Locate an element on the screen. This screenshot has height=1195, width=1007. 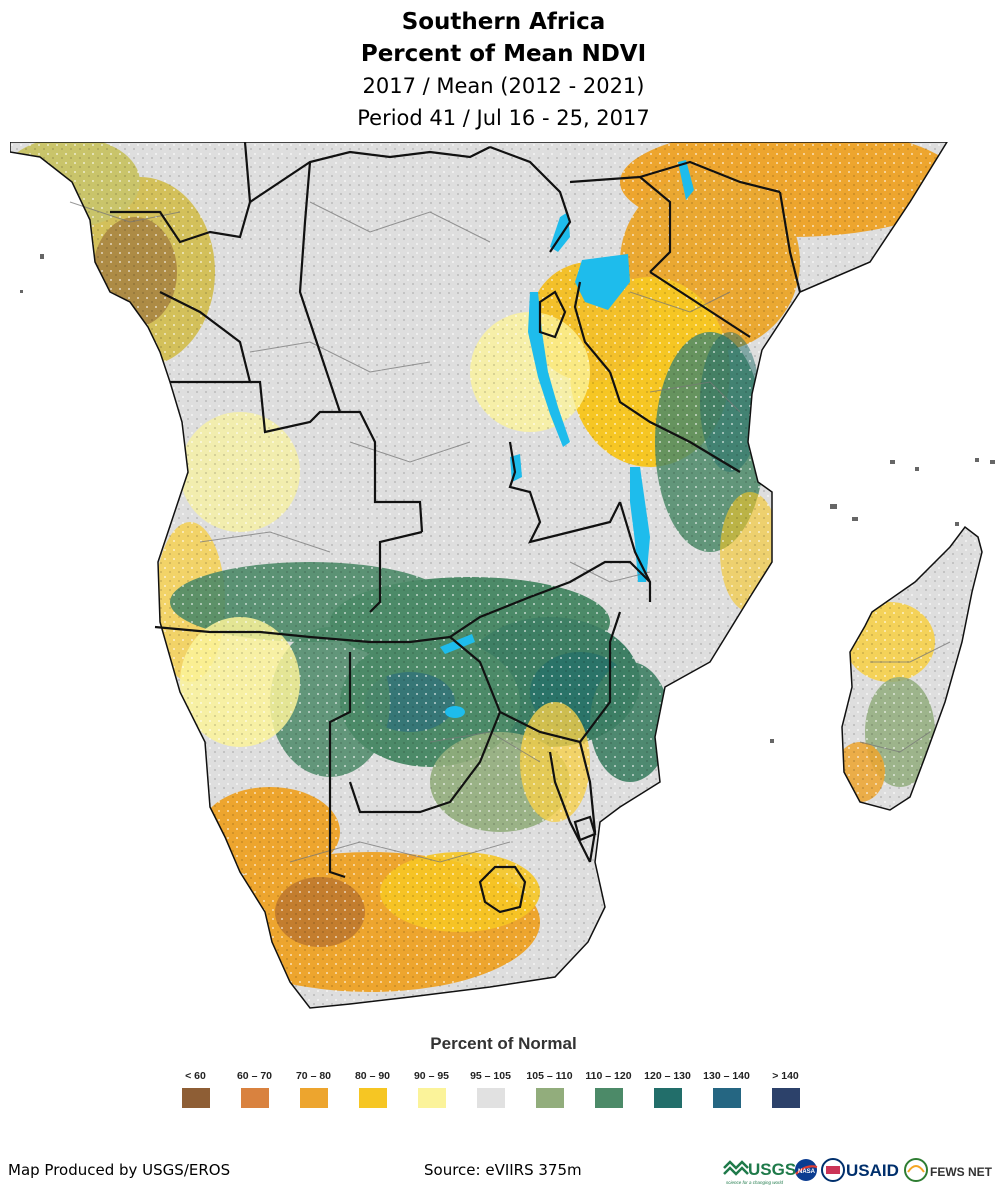
usgs-wordmark: USGS is located at coordinates (772, 1169).